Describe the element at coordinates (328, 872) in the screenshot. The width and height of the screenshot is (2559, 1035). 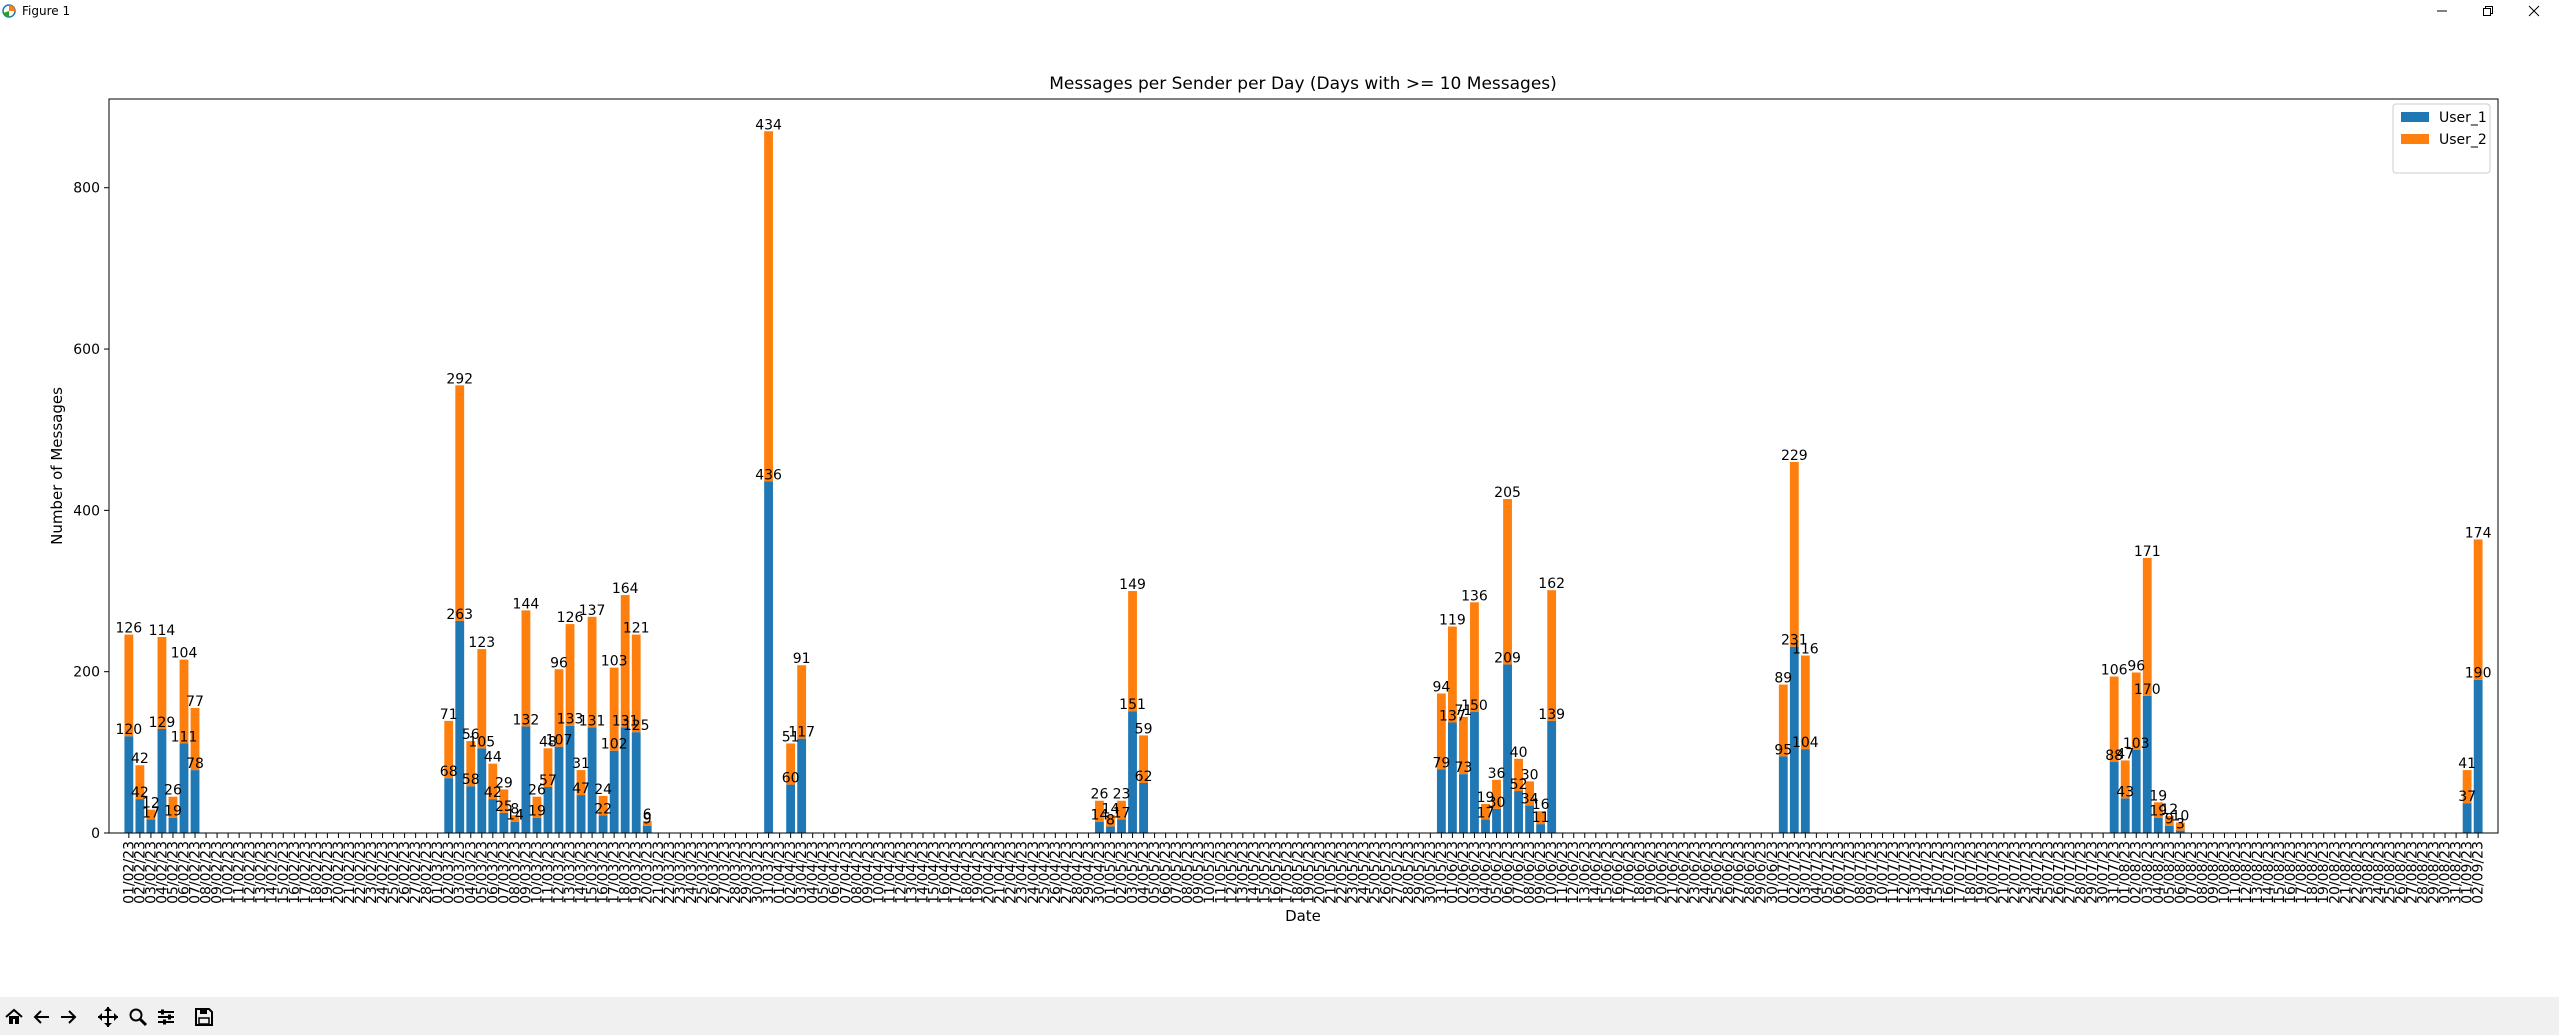
I see `x-tick-label: 19/02/23` at that location.